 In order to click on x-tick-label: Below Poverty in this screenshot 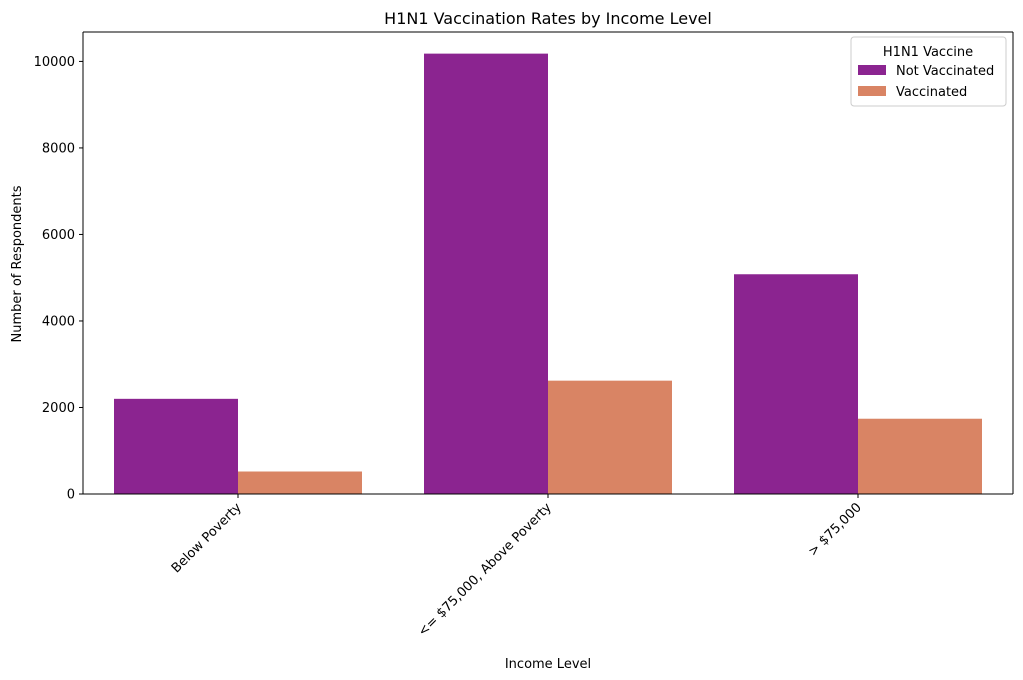, I will do `click(207, 538)`.